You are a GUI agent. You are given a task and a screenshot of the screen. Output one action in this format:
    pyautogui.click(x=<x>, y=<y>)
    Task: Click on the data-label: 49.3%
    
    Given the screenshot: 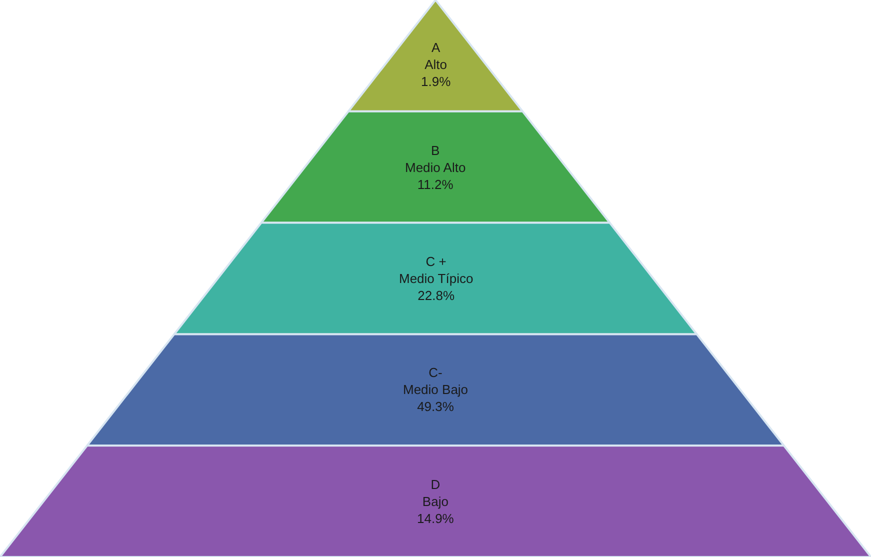 What is the action you would take?
    pyautogui.click(x=435, y=406)
    